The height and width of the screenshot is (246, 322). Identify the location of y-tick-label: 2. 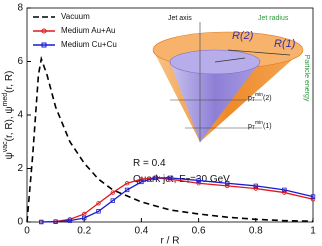
(20, 168).